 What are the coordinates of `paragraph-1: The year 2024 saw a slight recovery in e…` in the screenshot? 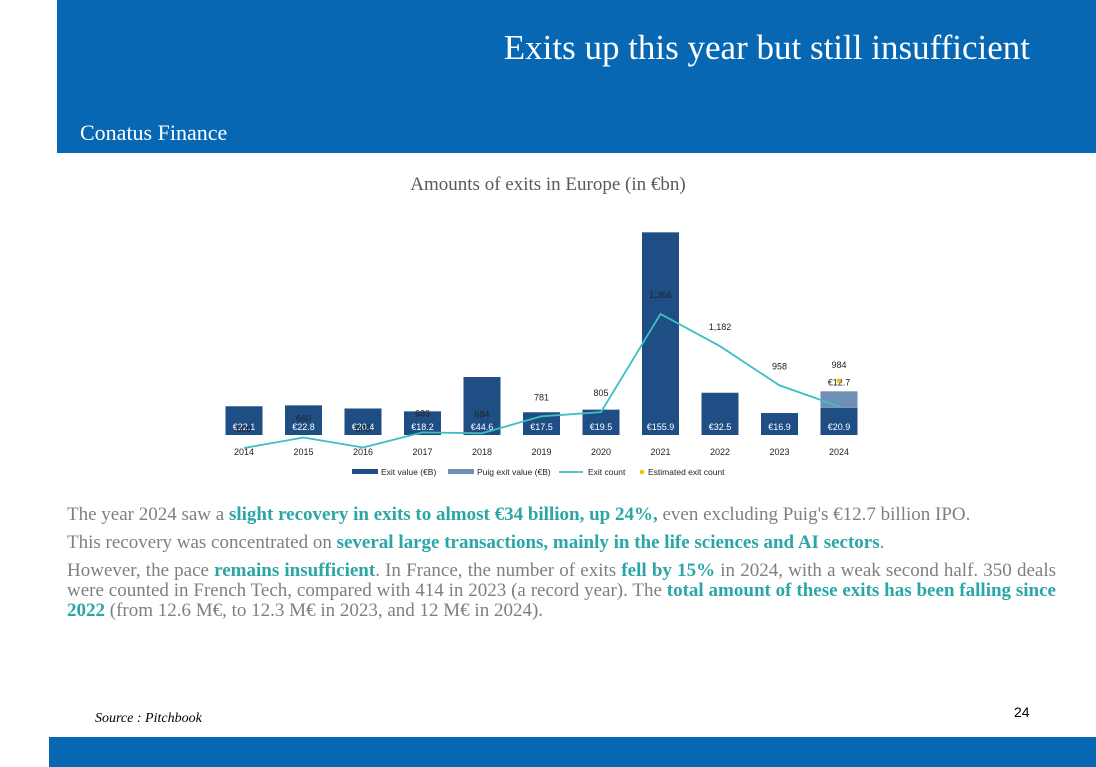 It's located at (561, 515).